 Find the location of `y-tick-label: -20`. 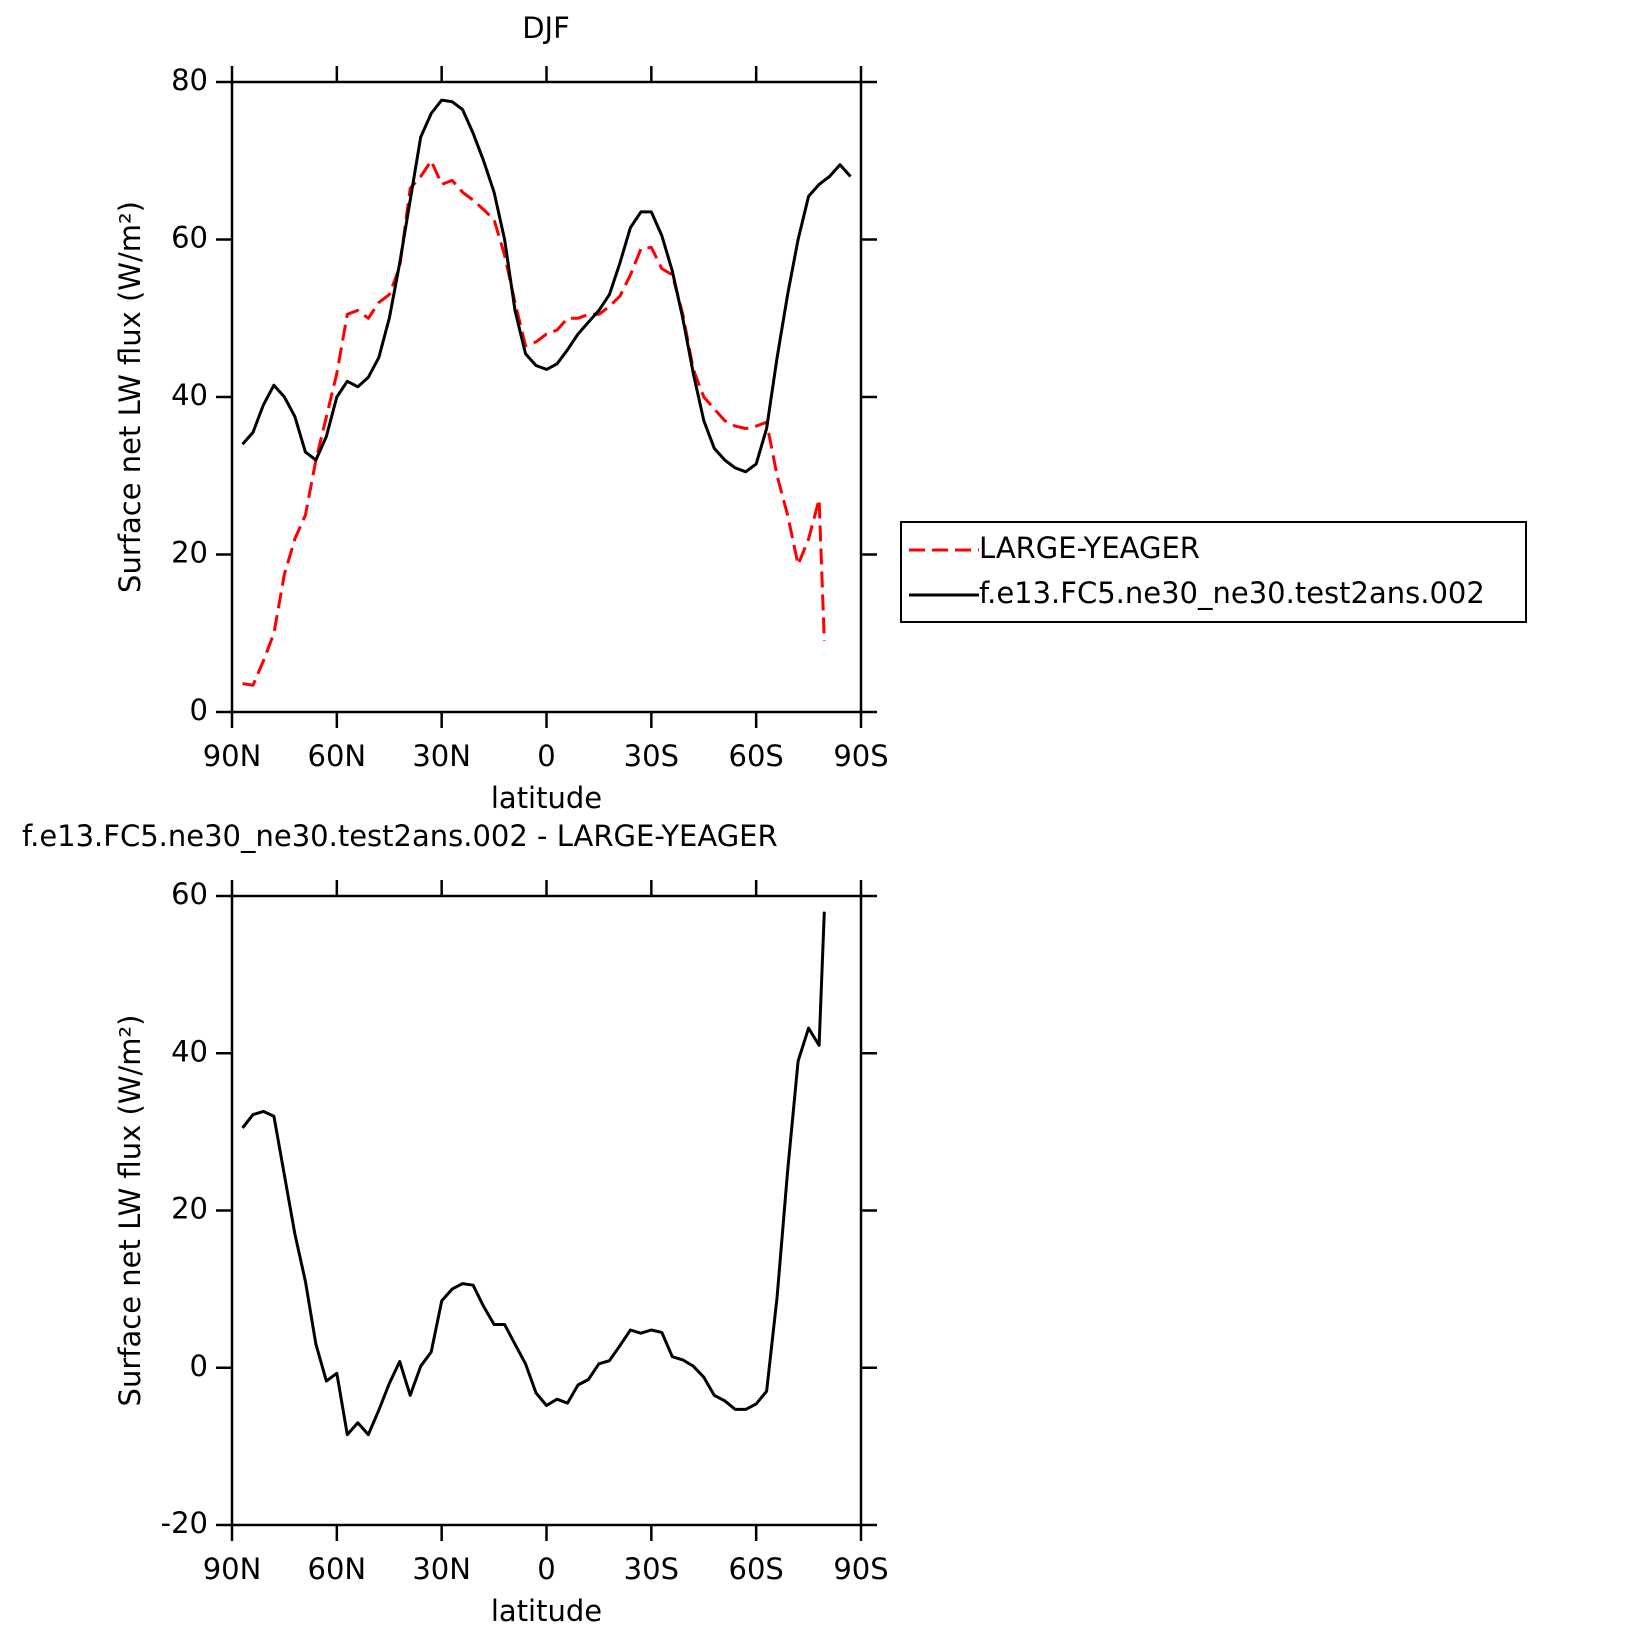

y-tick-label: -20 is located at coordinates (184, 1523).